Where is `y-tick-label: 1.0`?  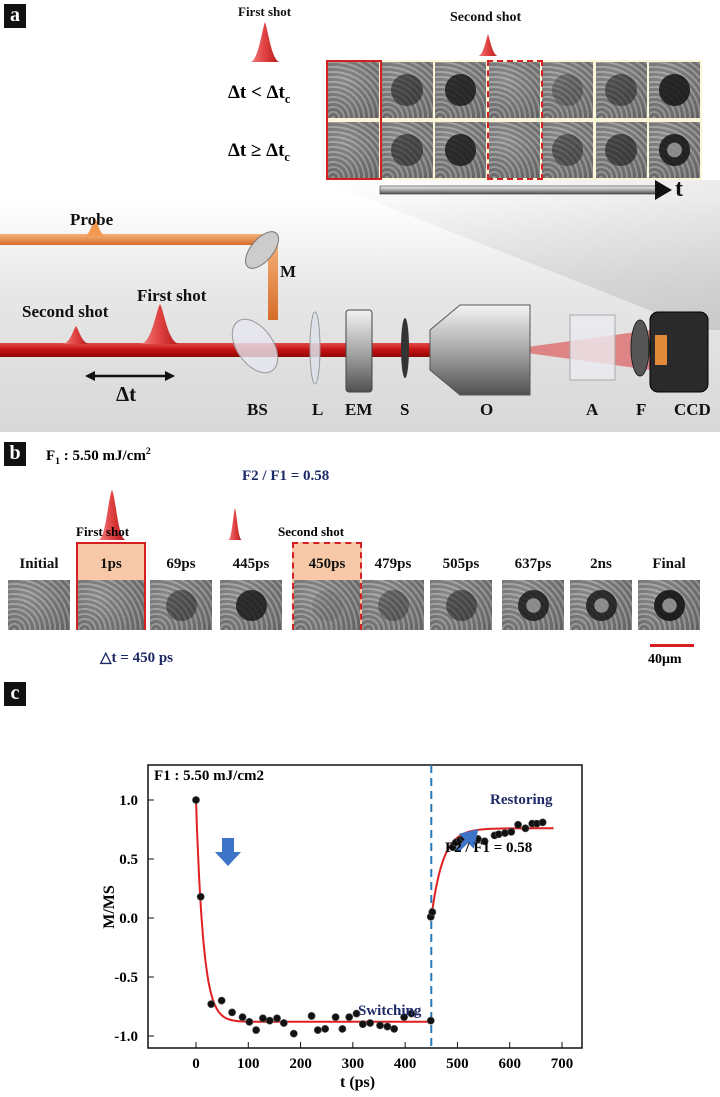
y-tick-label: 1.0 is located at coordinates (128, 801).